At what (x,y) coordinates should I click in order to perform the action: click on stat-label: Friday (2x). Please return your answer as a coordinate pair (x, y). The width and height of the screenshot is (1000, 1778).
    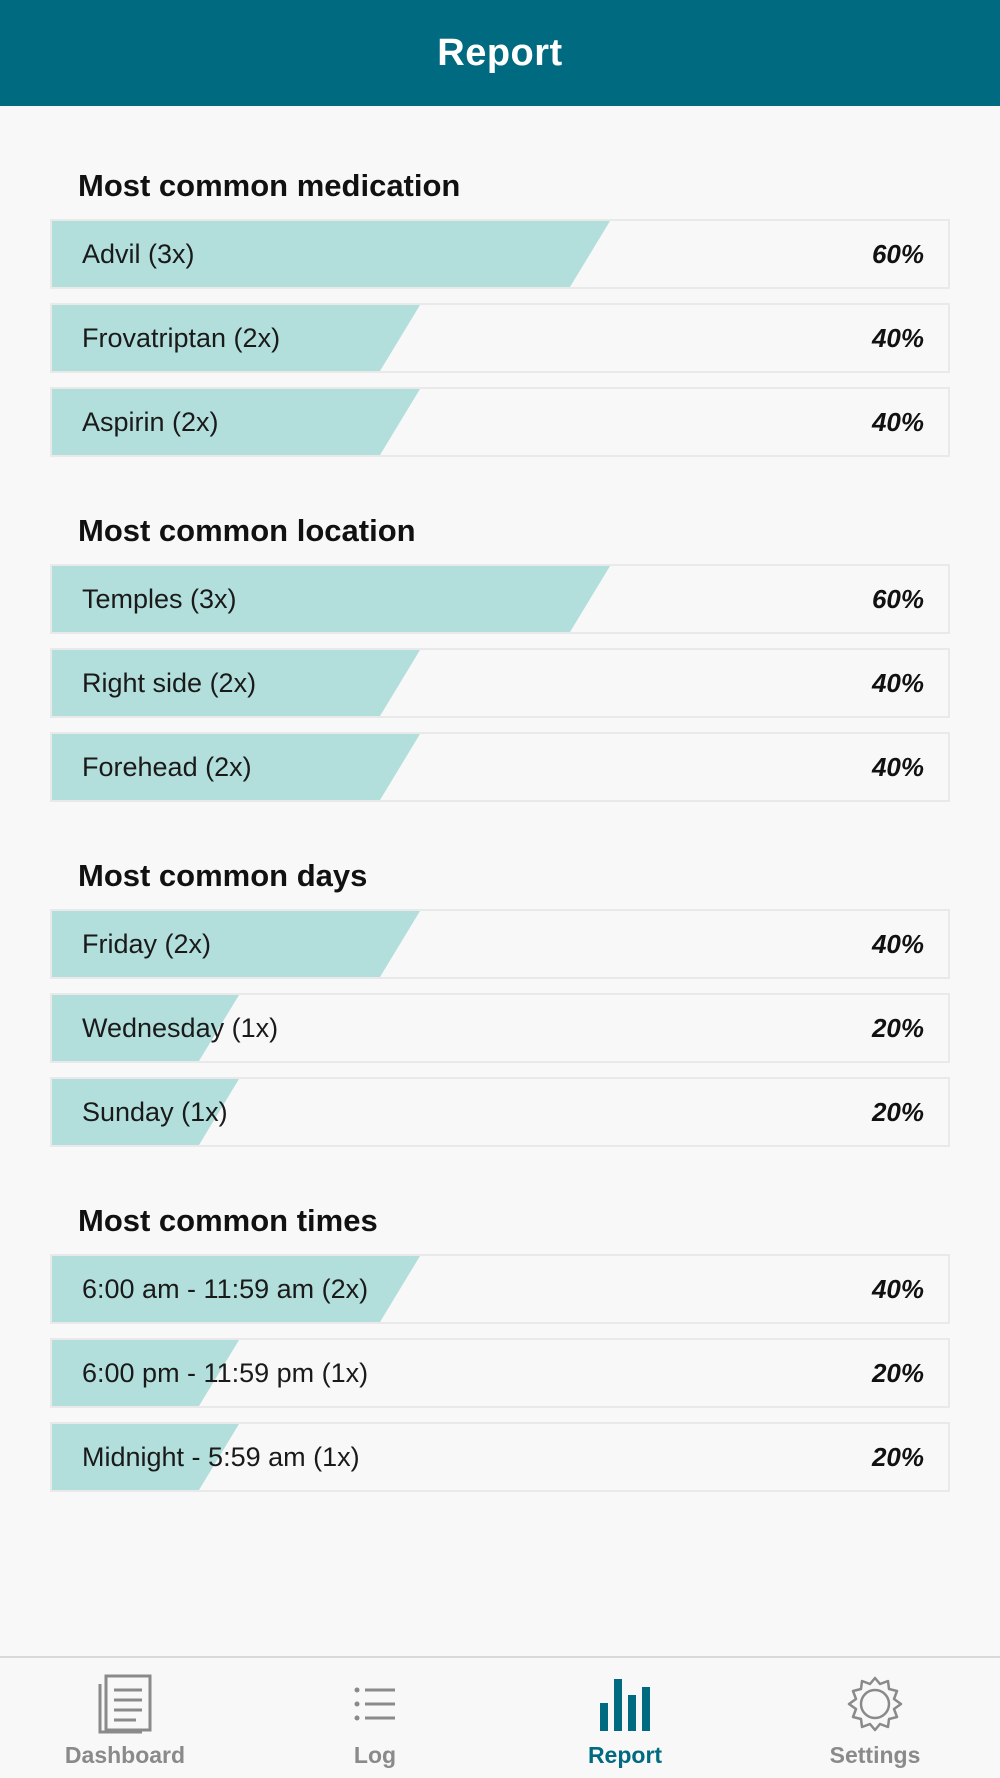
    Looking at the image, I should click on (147, 943).